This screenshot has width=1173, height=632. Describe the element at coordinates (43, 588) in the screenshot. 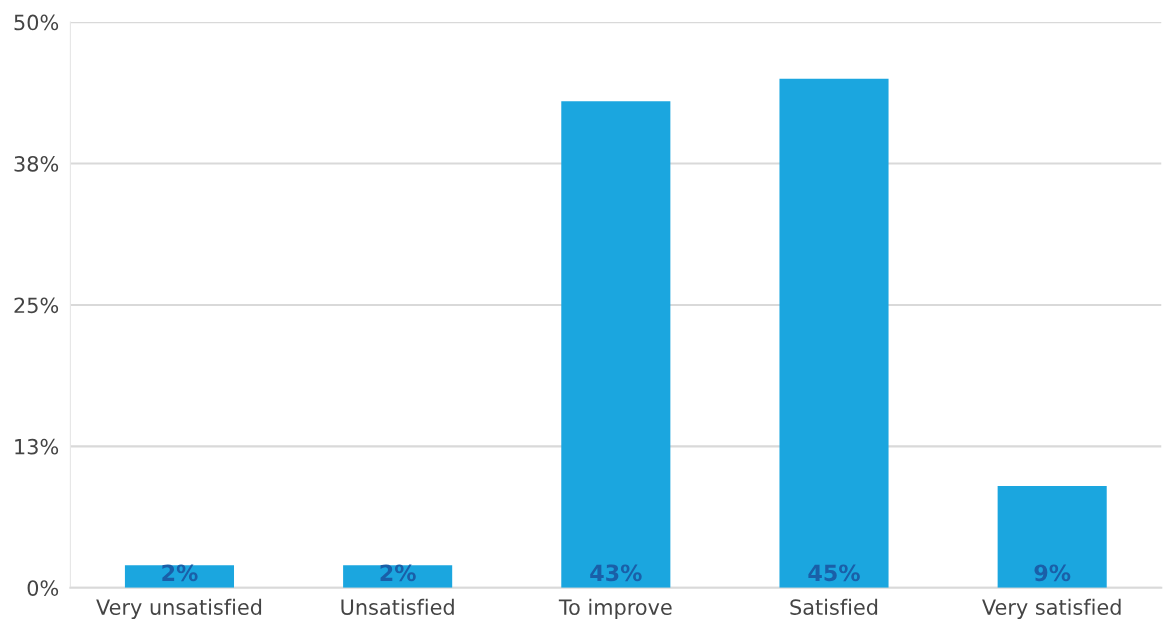

I see `y-tick-label: 0%` at that location.